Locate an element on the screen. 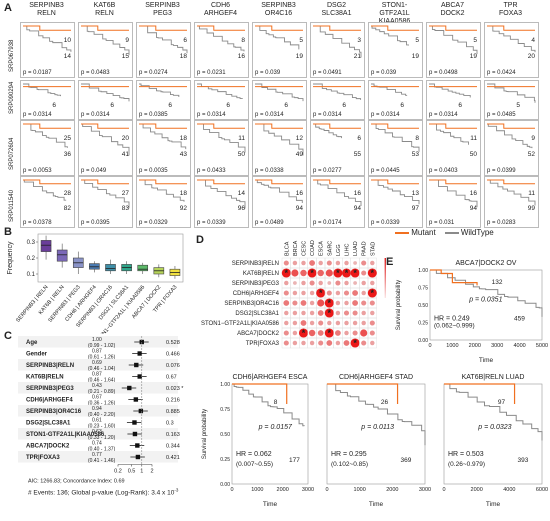  project-id-label: SRP011540 is located at coordinates (12, 206).